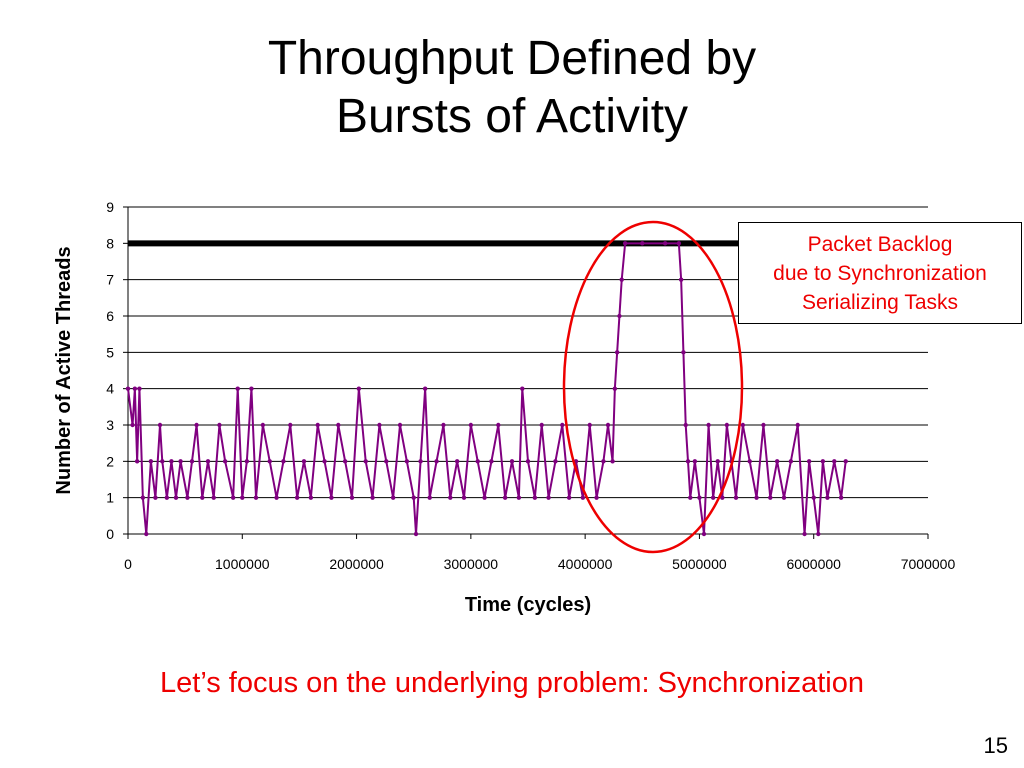  What do you see at coordinates (110, 461) in the screenshot?
I see `y-tick-label: 2` at bounding box center [110, 461].